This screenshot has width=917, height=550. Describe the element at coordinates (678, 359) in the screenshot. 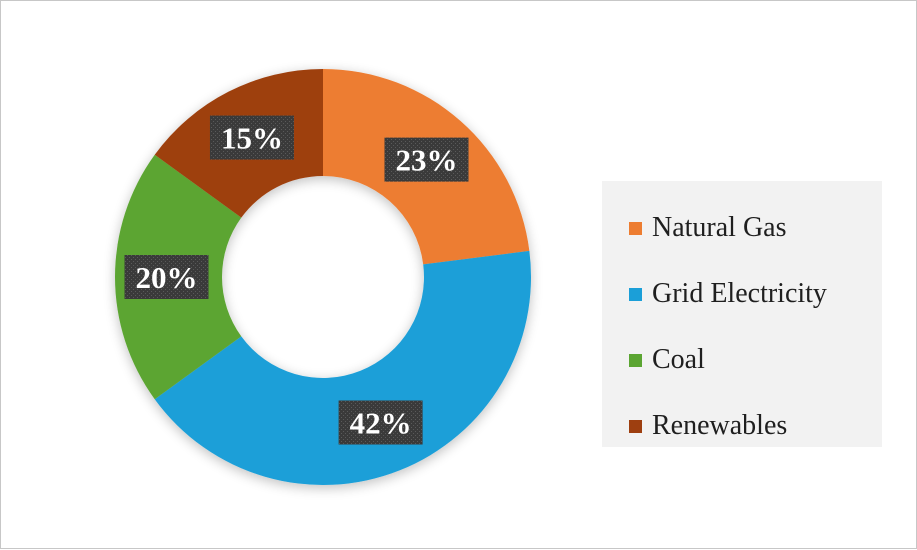

I see `legend-label-coal: Coal` at that location.